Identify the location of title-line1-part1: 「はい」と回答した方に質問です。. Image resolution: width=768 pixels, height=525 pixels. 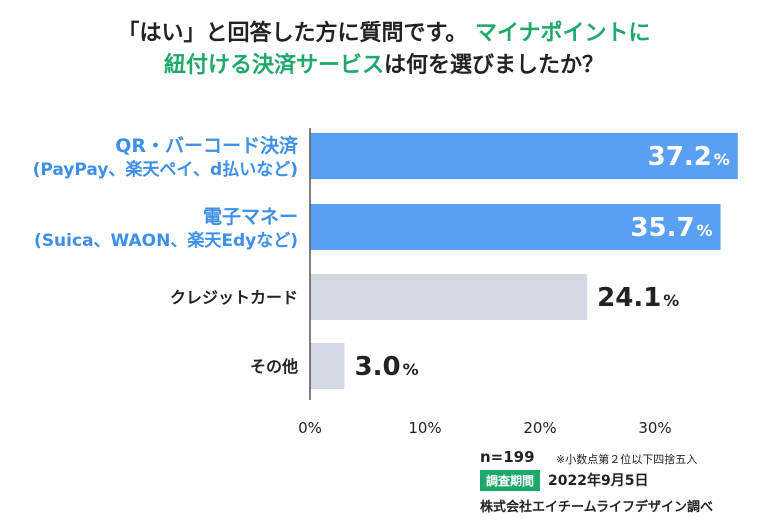
(292, 33).